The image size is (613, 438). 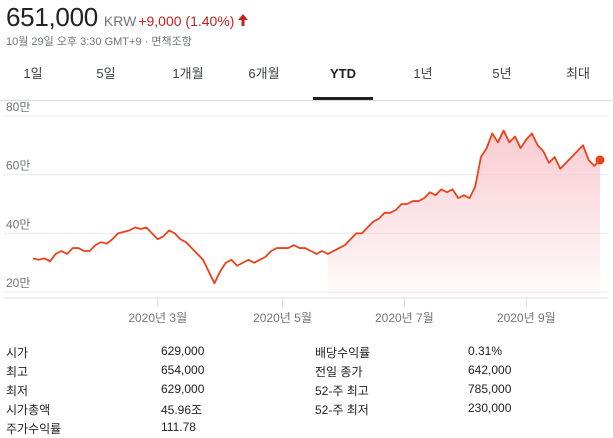 I want to click on stat-label: 시가총액, so click(x=28, y=410).